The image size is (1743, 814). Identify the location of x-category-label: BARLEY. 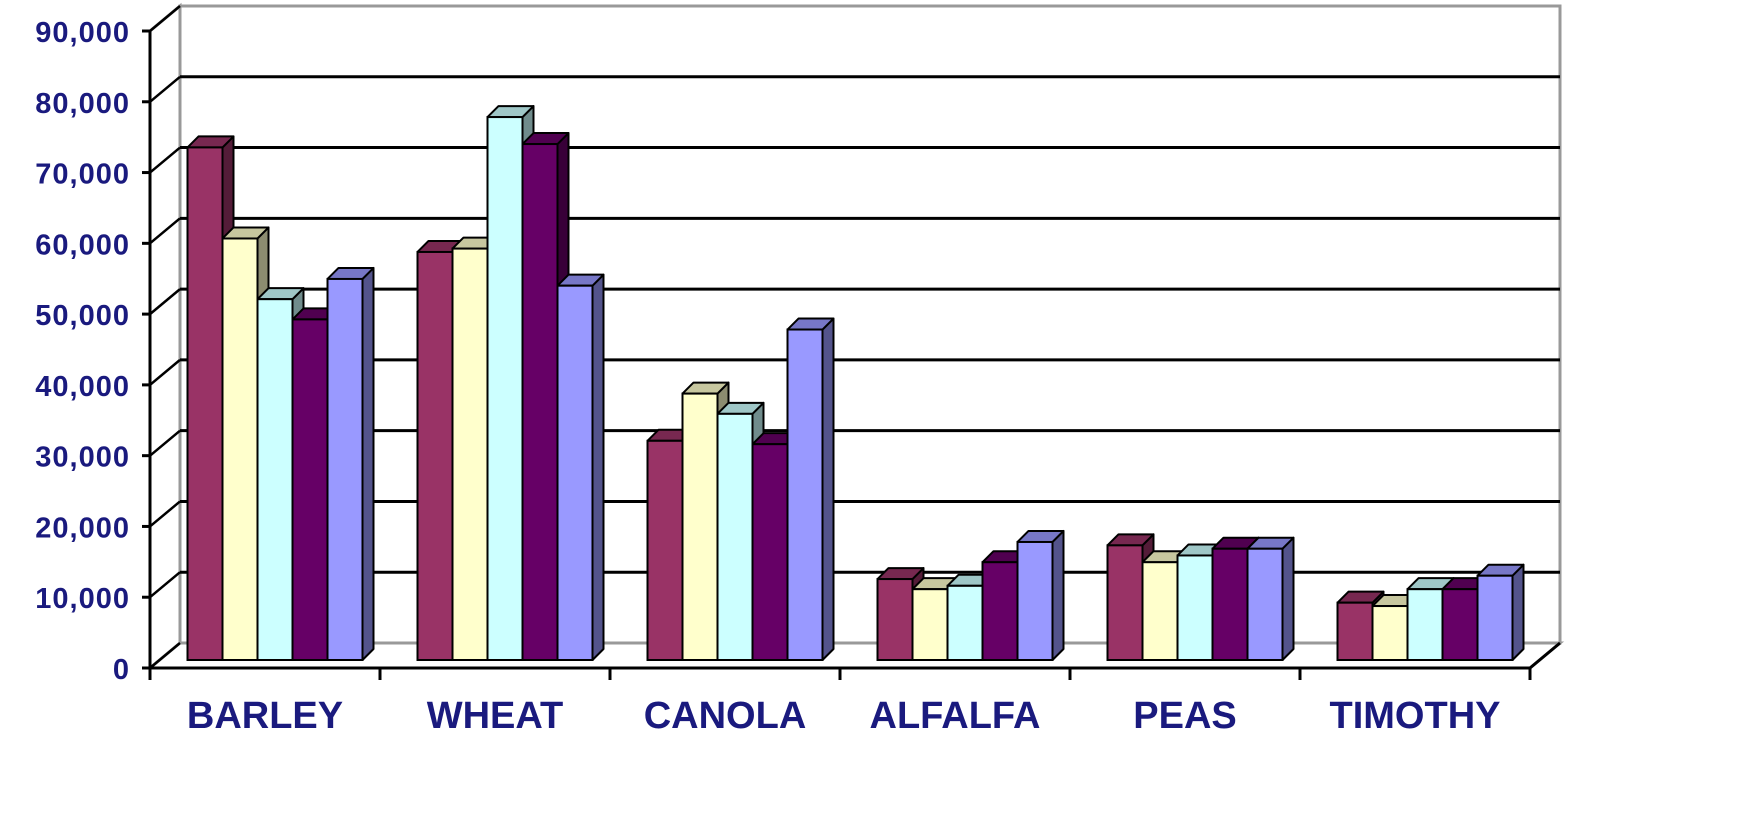
(265, 716).